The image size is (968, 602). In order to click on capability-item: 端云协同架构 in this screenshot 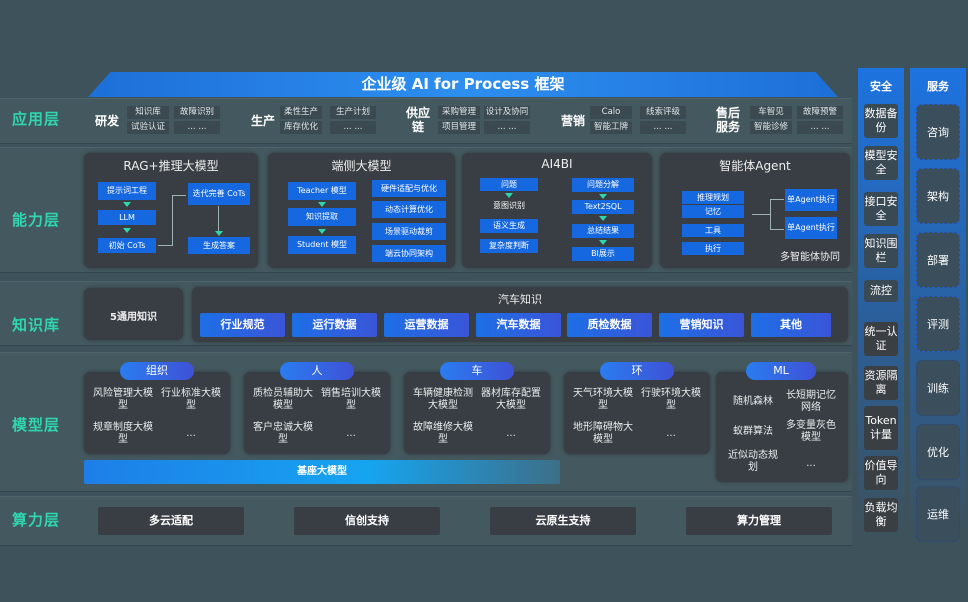, I will do `click(409, 253)`.